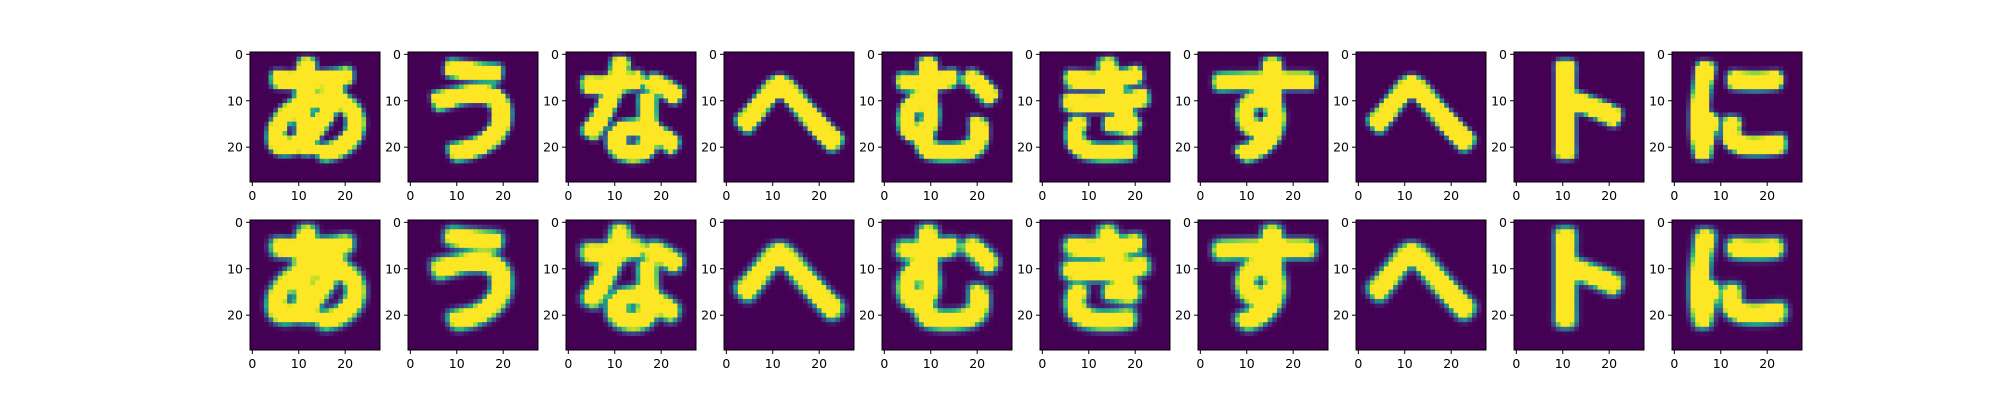 The height and width of the screenshot is (400, 2000). I want to click on x-tick-label: 0, so click(410, 195).